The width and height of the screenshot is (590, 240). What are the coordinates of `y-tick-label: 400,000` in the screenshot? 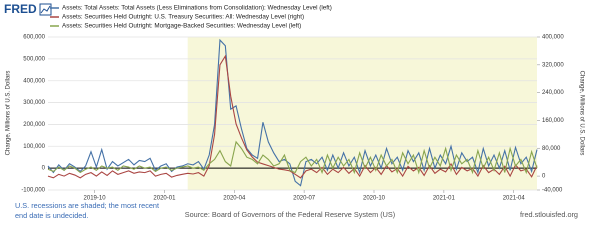 It's located at (34, 81).